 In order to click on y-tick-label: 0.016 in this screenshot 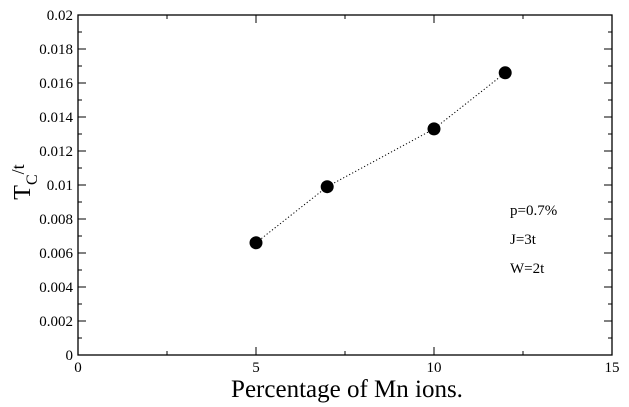, I will do `click(56, 84)`.